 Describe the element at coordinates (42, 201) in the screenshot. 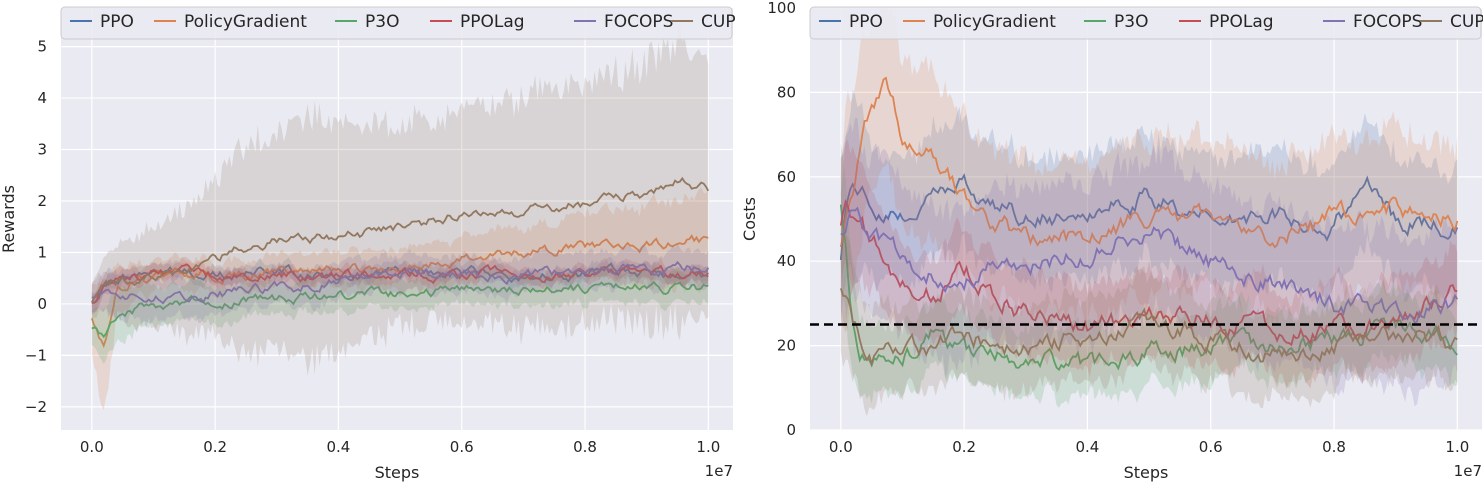

I see `y-tick-label: 2` at that location.